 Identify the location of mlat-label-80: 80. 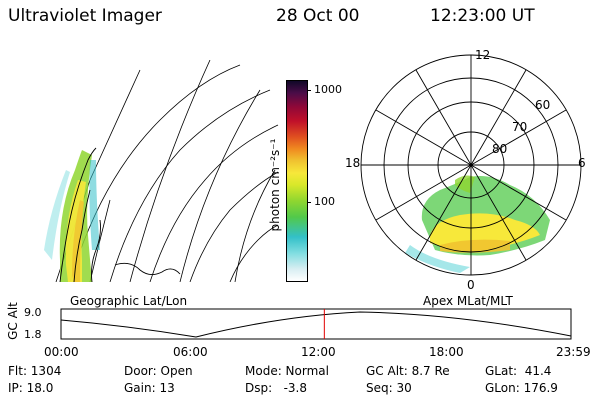
(500, 149).